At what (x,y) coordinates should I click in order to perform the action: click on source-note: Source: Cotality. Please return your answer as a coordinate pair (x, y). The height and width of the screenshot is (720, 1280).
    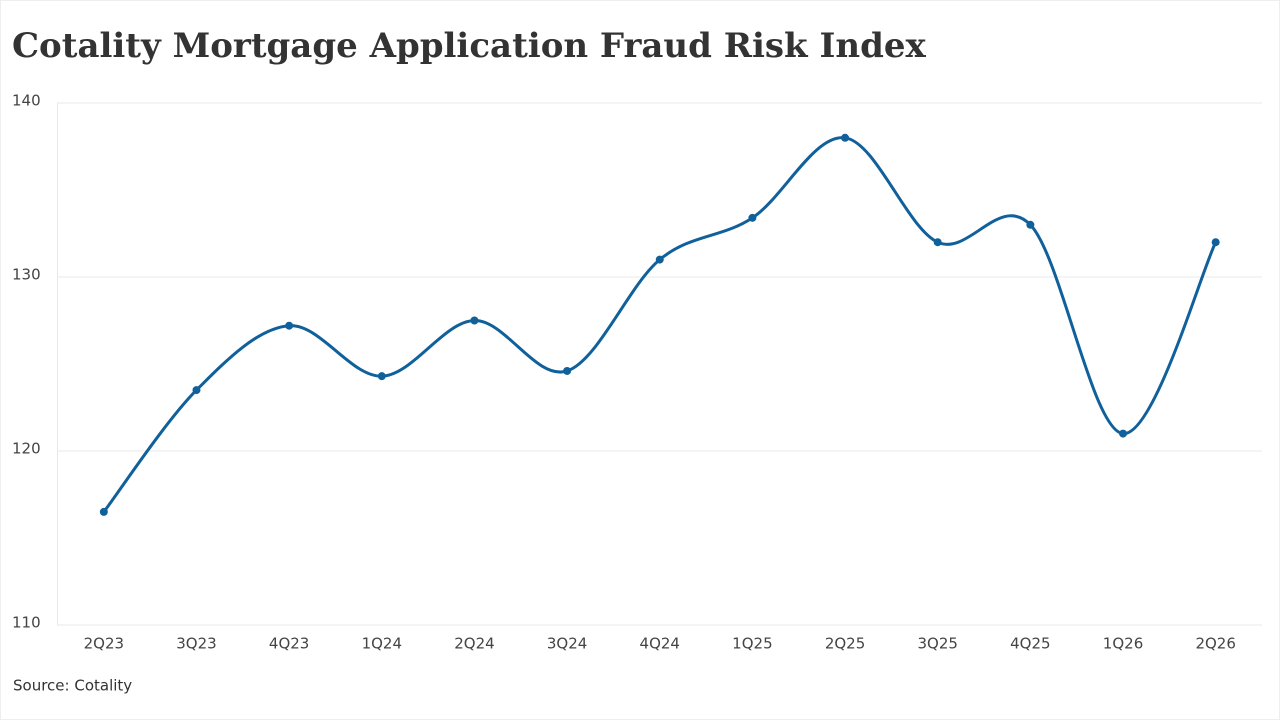
    Looking at the image, I should click on (72, 686).